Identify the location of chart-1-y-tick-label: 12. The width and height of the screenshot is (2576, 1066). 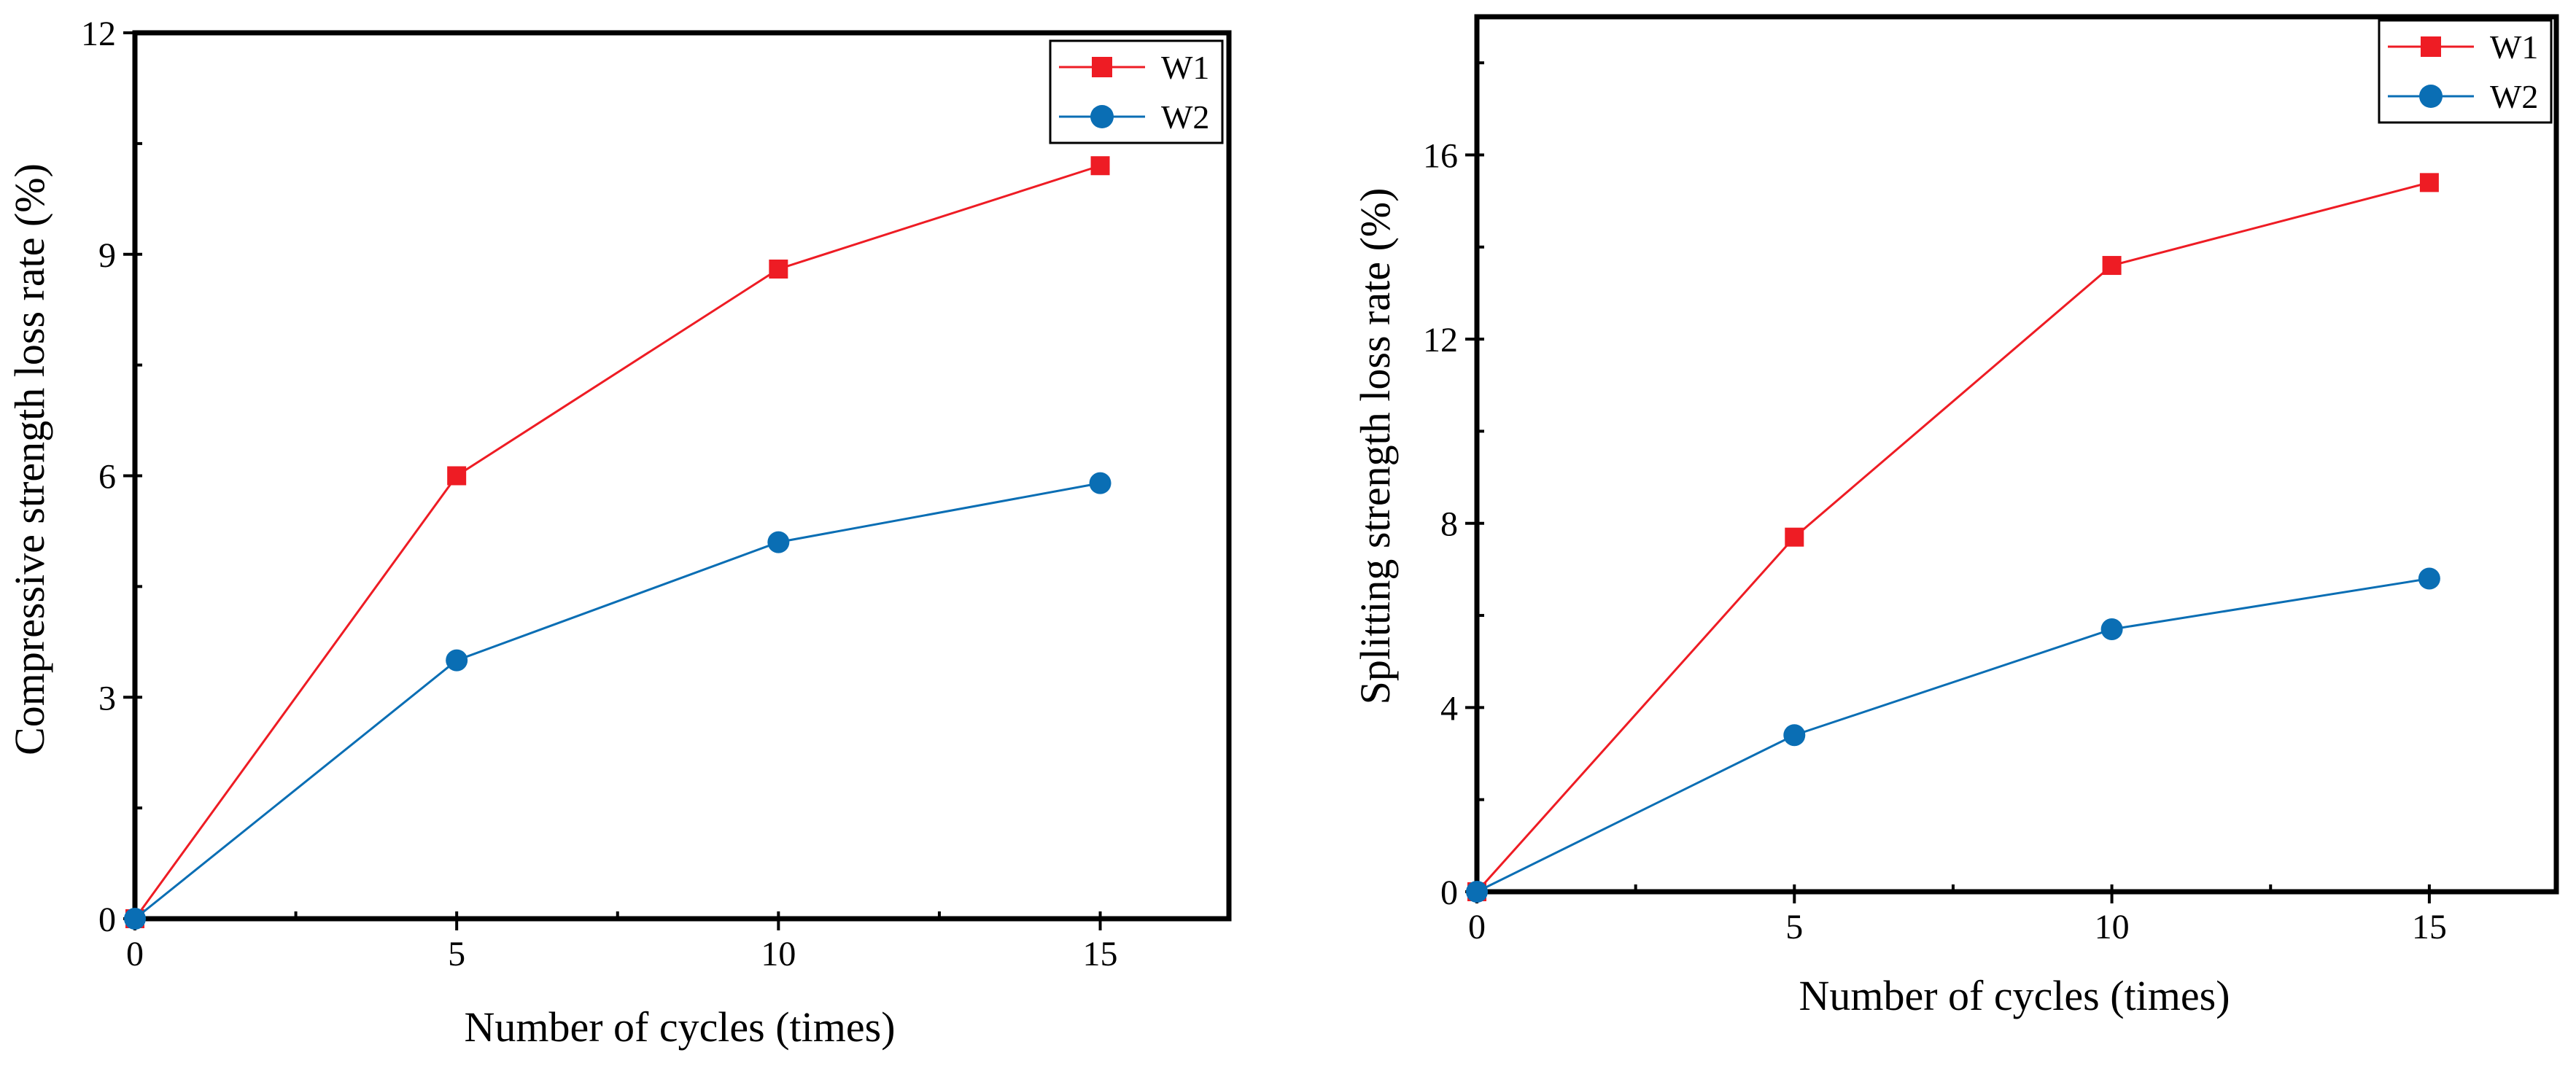
(1440, 340).